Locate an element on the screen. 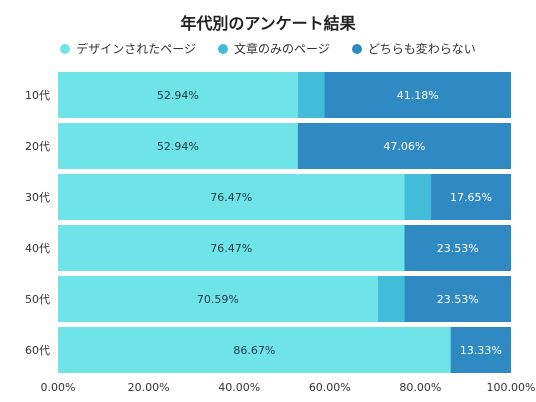 The height and width of the screenshot is (402, 536). chart-title: 年代別のアンケート結果 is located at coordinates (268, 23).